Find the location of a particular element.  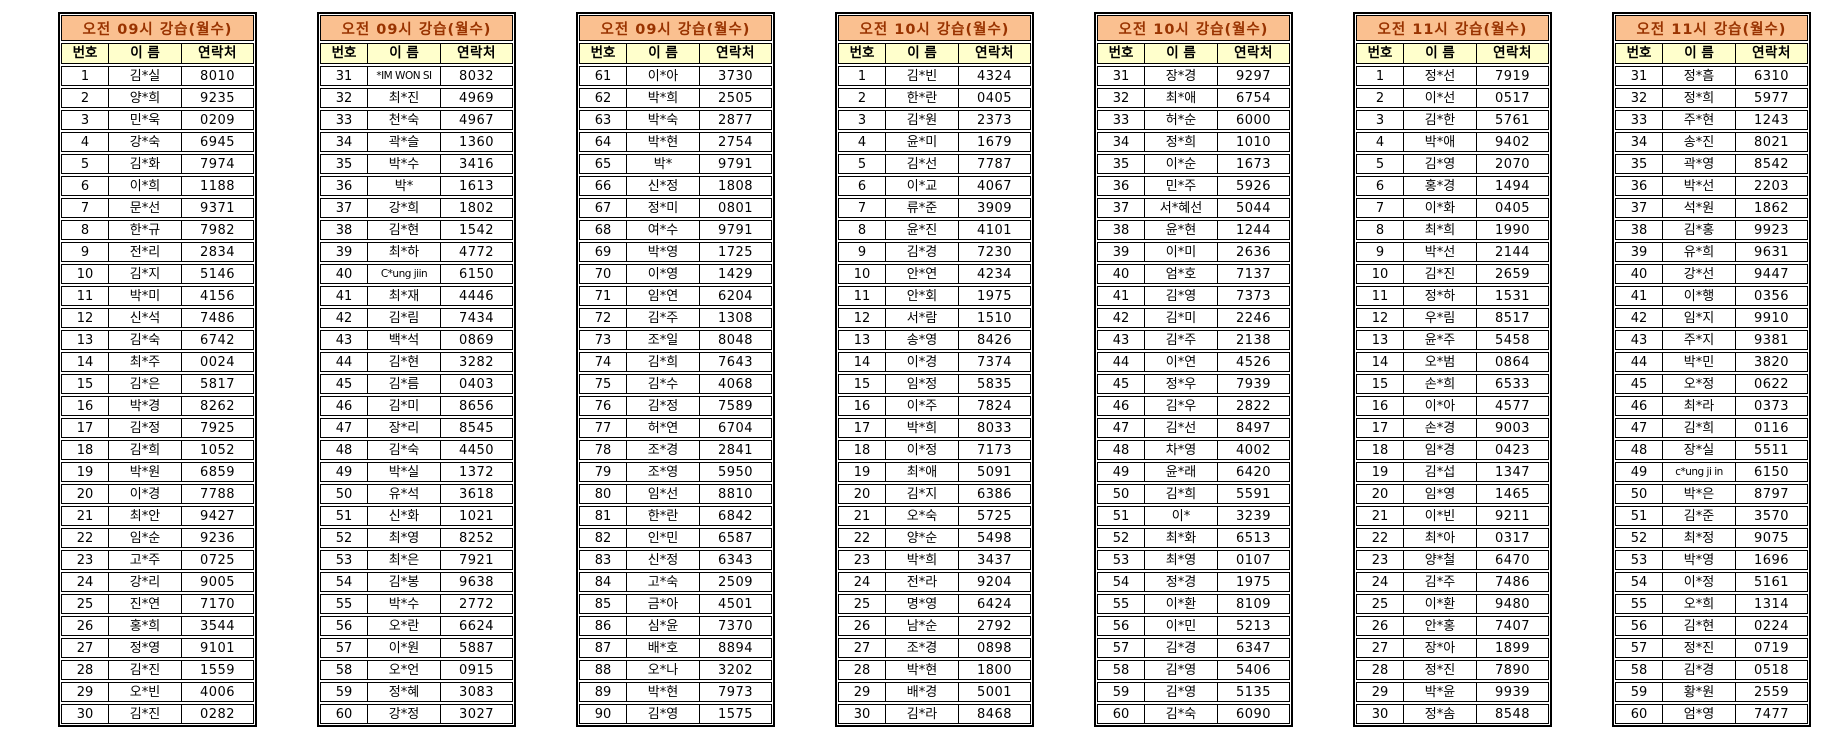

cell-contact: 5887 is located at coordinates (476, 648).